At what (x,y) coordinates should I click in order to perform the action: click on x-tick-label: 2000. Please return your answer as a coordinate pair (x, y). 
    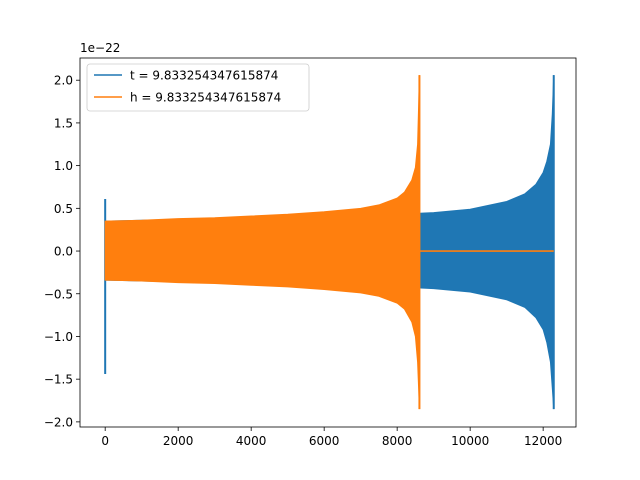
    Looking at the image, I should click on (178, 441).